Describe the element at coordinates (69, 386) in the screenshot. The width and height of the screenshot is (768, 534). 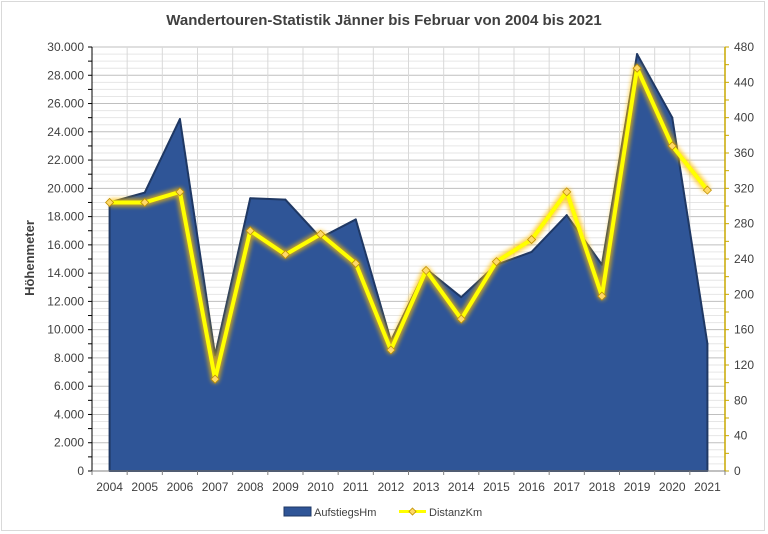
I see `y-tick-label: 6.000` at that location.